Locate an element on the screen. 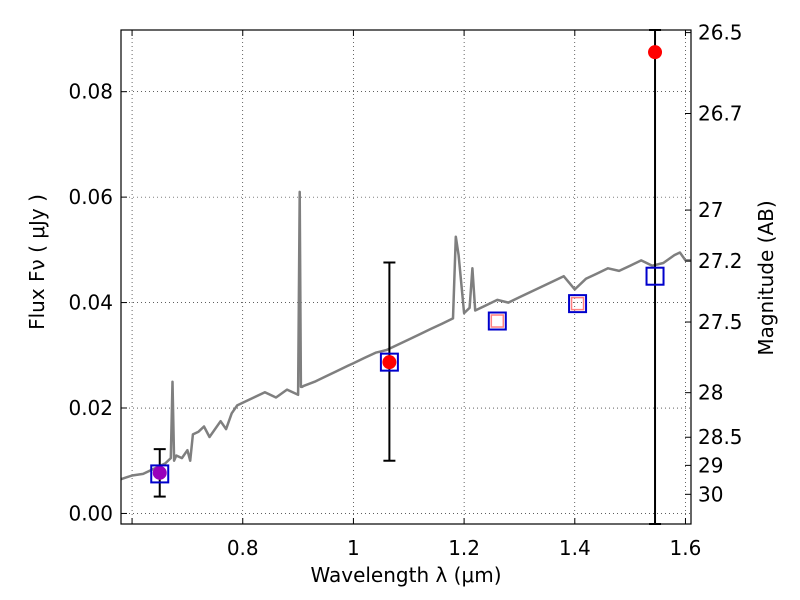  x-tick-label: 1 is located at coordinates (353, 548).